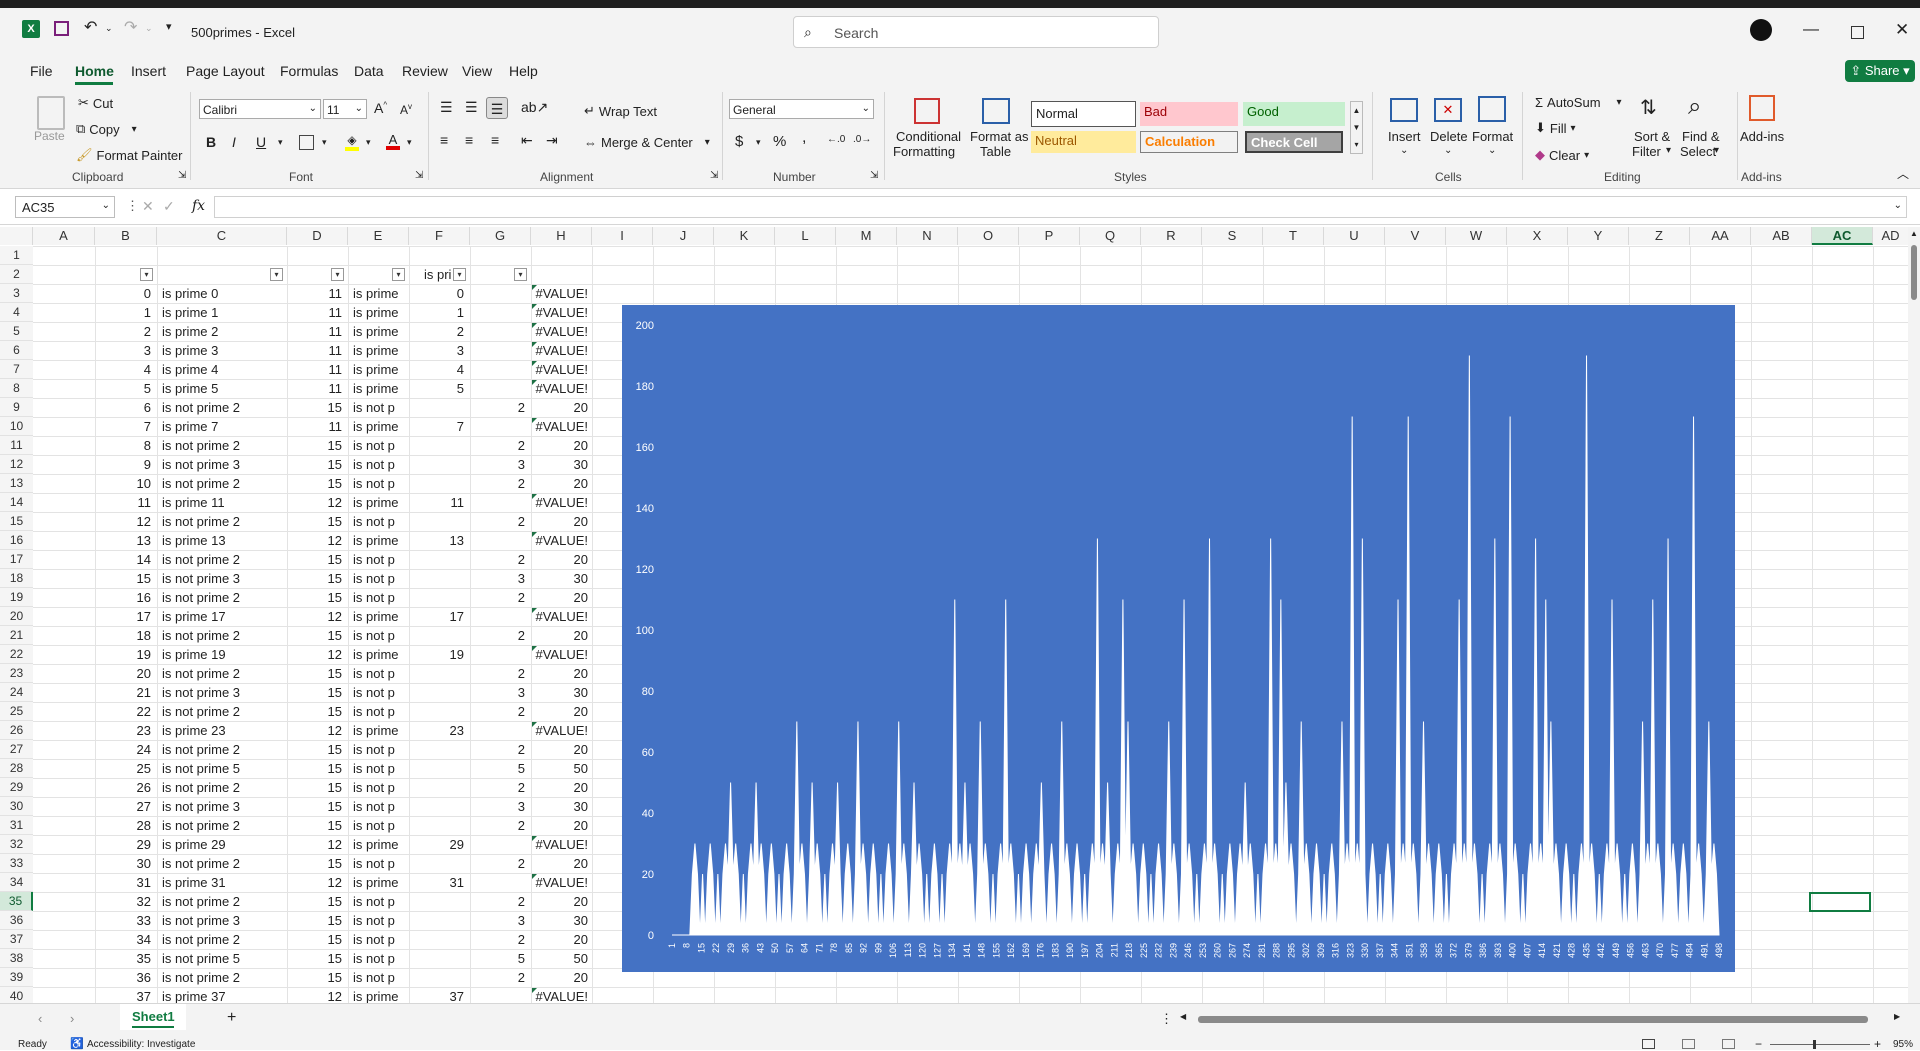 The width and height of the screenshot is (1920, 1051). What do you see at coordinates (345, 109) in the screenshot?
I see `font-size-select: 11 ⌄` at bounding box center [345, 109].